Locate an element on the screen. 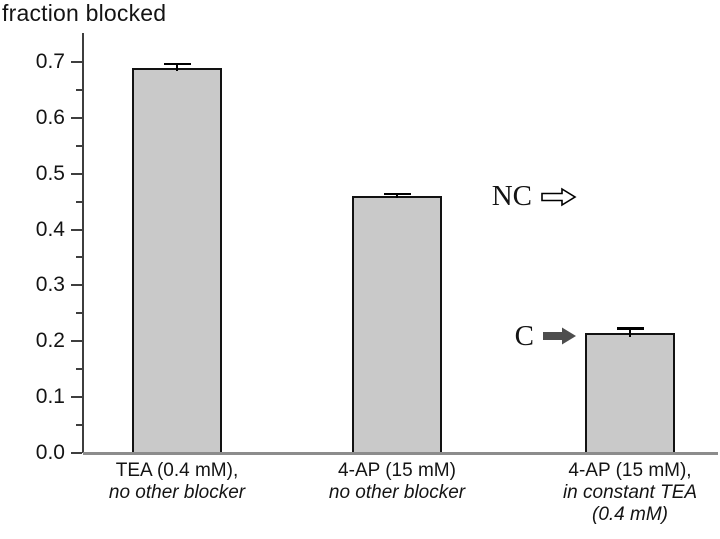  category-label-line: (0.4 mM) is located at coordinates (630, 514).